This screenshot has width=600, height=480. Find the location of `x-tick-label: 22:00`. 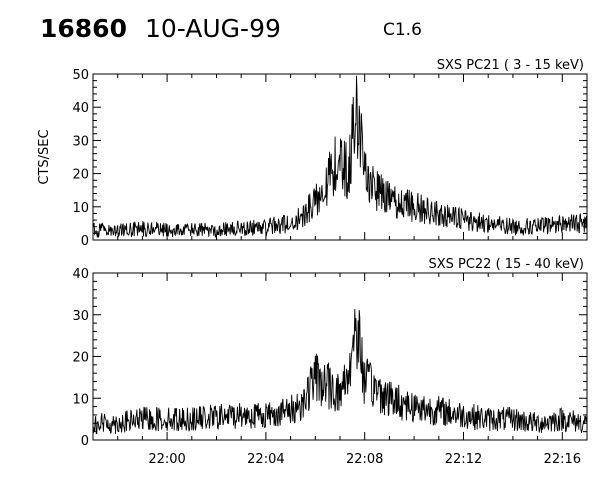

x-tick-label: 22:00 is located at coordinates (166, 459).